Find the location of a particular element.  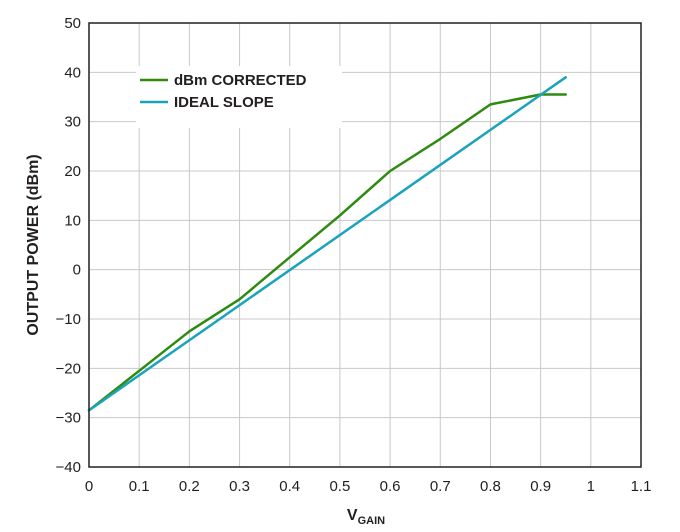

y-tick-label: −40 is located at coordinates (68, 467).